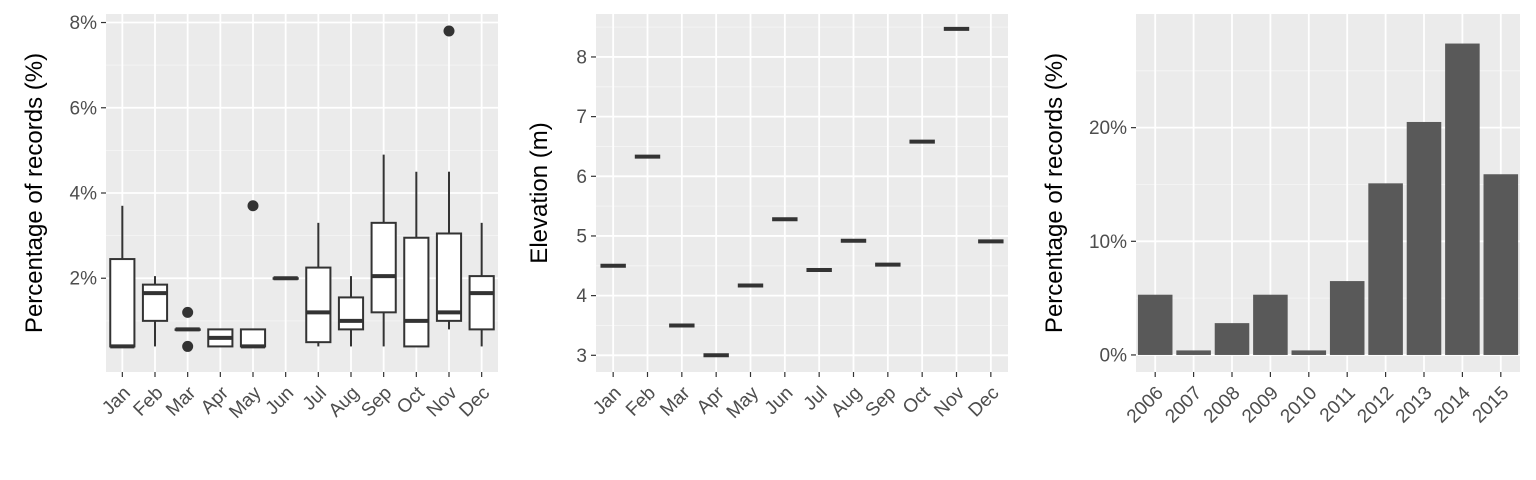 The image size is (1536, 480). What do you see at coordinates (1108, 242) in the screenshot?
I see `y-tick-label: 10%` at bounding box center [1108, 242].